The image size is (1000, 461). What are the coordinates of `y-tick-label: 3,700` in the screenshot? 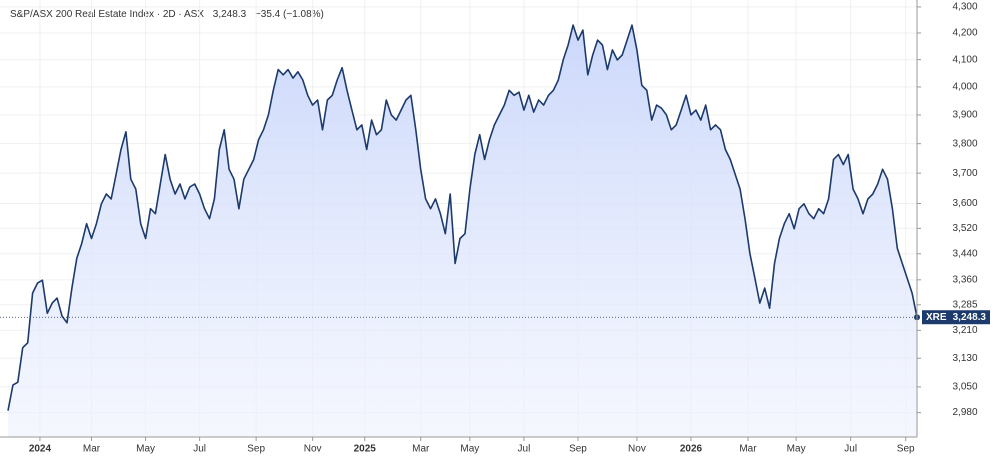 It's located at (964, 173).